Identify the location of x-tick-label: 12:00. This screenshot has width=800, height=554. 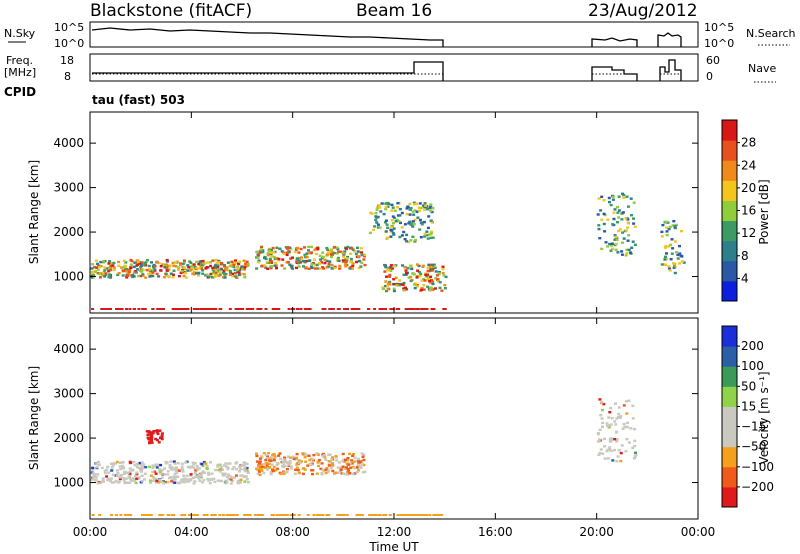
(394, 532).